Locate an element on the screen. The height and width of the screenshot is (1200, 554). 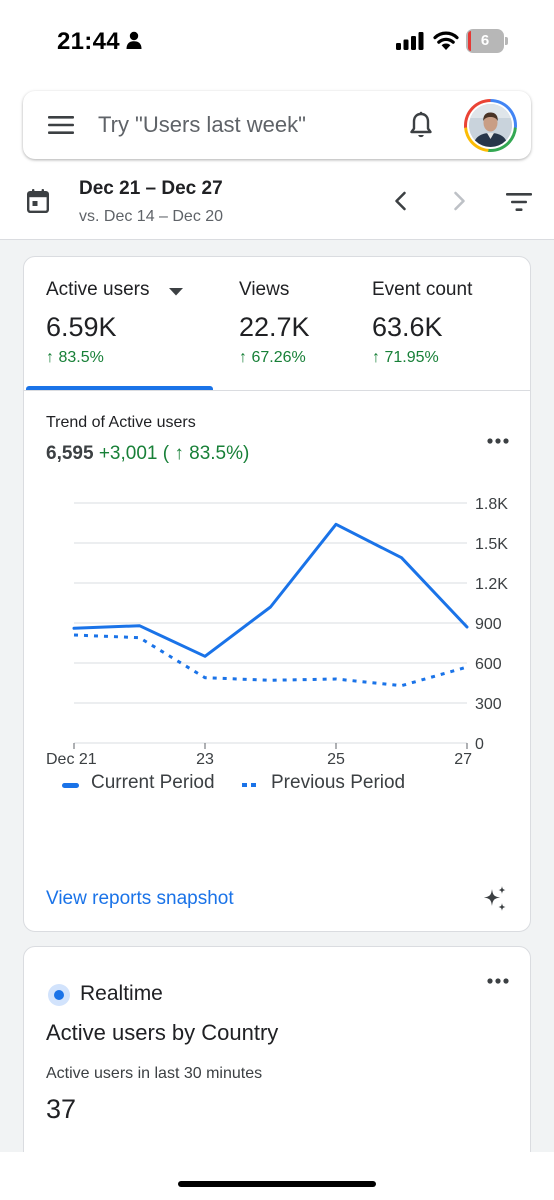
tab-value: 6.59K is located at coordinates (81, 327).